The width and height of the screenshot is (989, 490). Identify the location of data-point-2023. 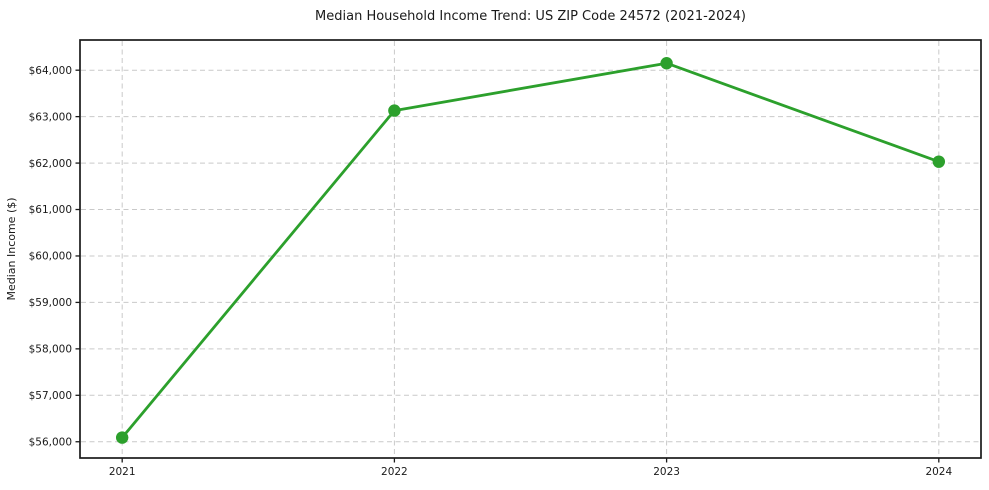
(666, 63).